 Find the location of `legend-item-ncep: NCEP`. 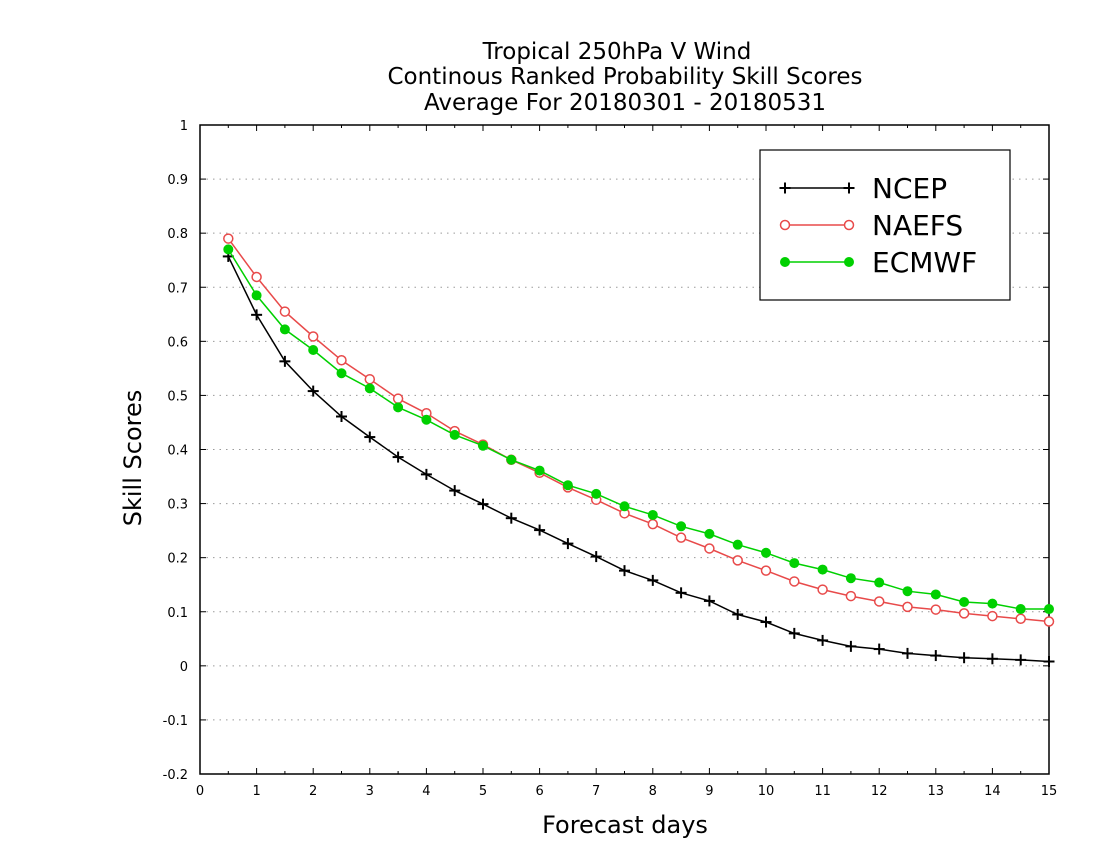

legend-item-ncep: NCEP is located at coordinates (863, 188).